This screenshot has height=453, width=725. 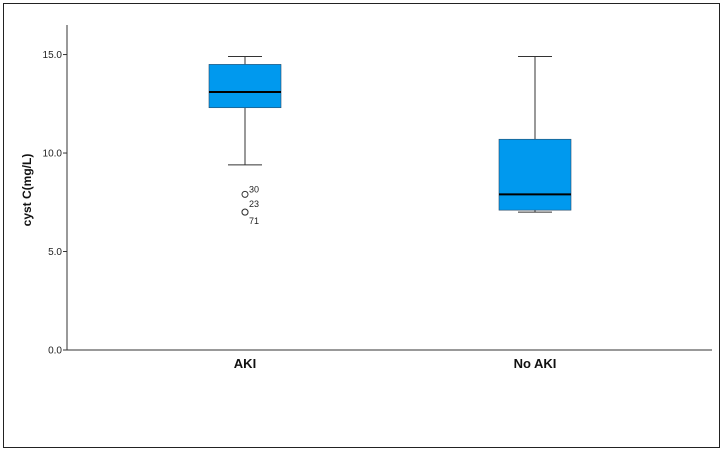 I want to click on y-tick-label-3: 15.0, so click(x=53, y=55).